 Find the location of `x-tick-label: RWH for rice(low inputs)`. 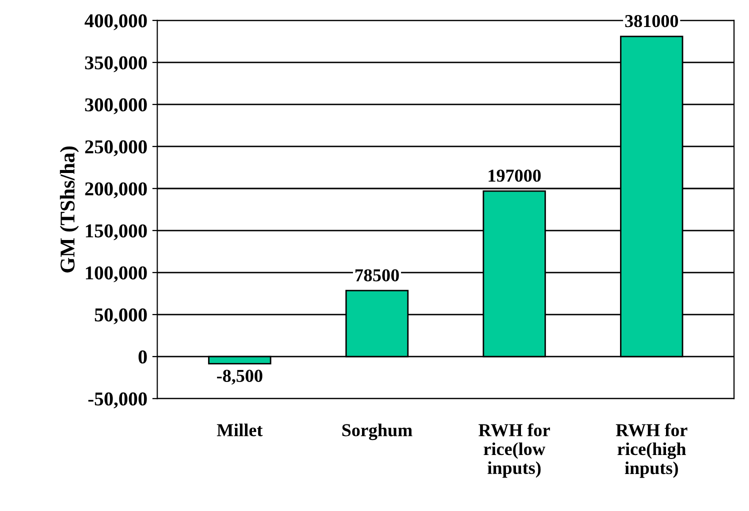

x-tick-label: RWH for rice(low inputs) is located at coordinates (514, 450).